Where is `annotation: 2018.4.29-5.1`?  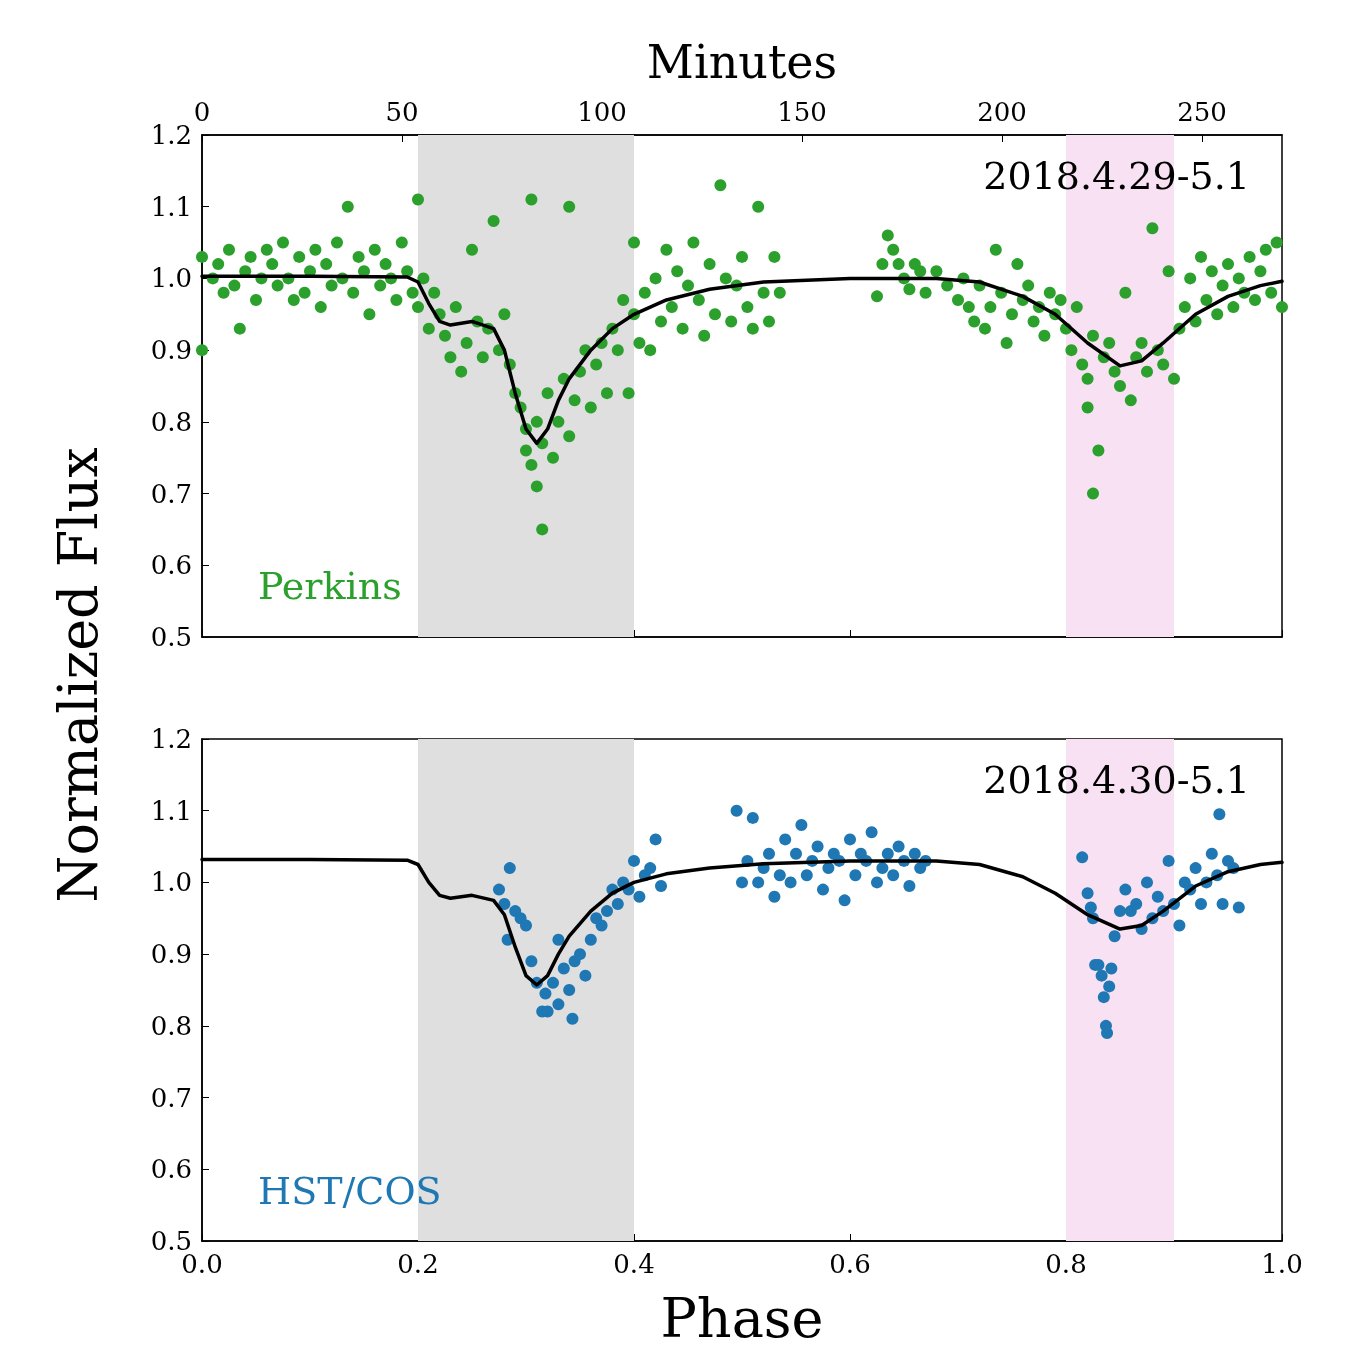 annotation: 2018.4.29-5.1 is located at coordinates (1116, 176).